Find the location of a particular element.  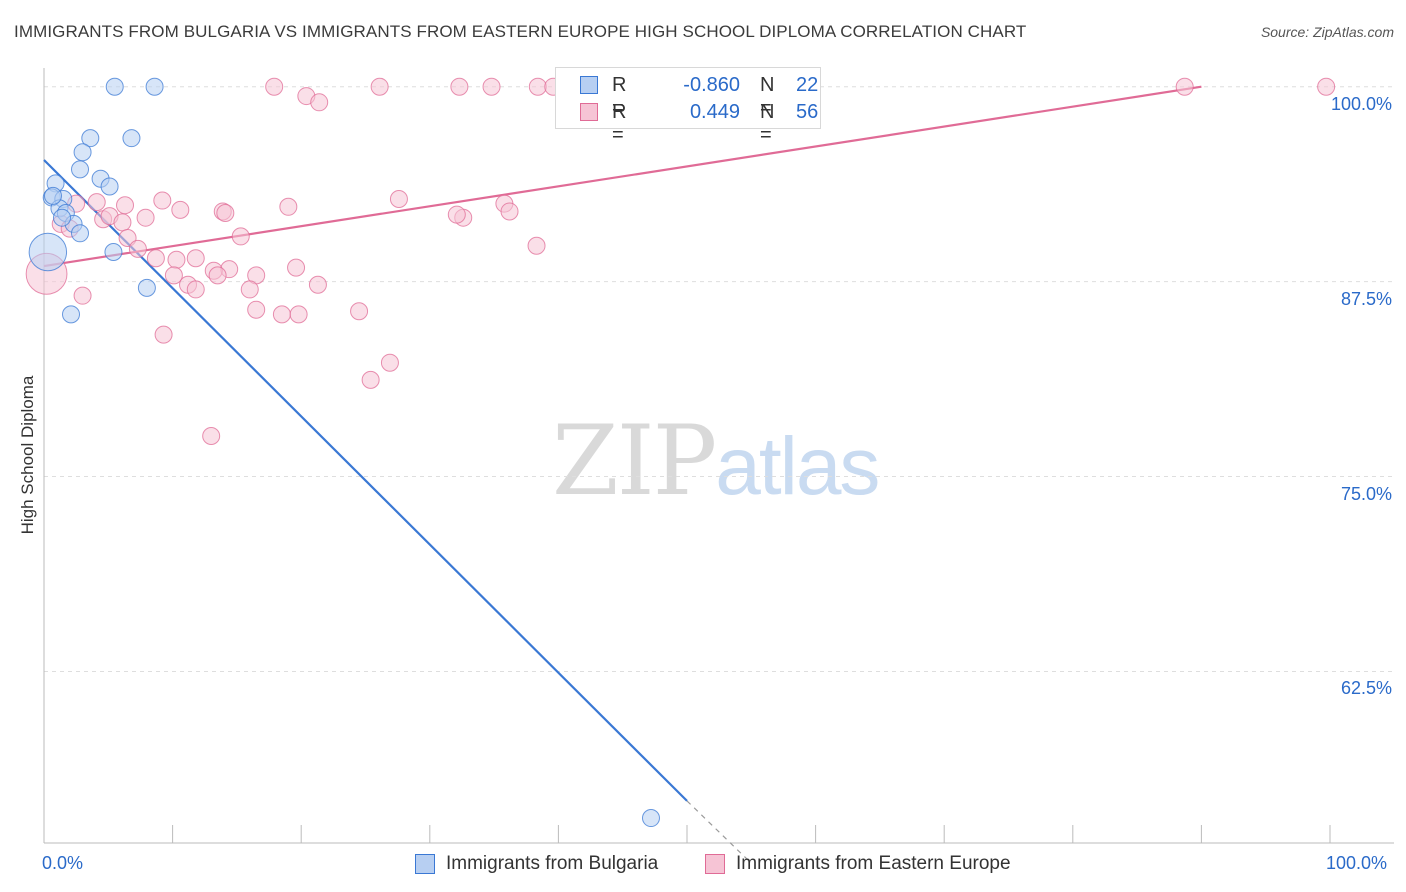

y-tick-label: 87.5% is located at coordinates (1366, 298).